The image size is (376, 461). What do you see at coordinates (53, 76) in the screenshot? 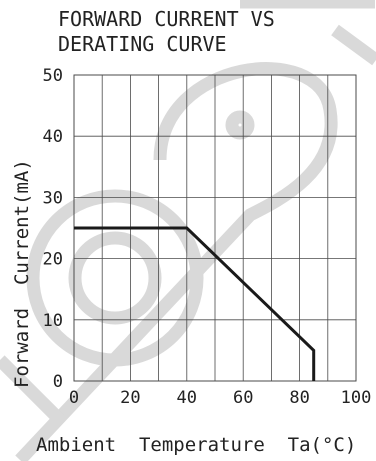
I see `y-tick-label: 50` at bounding box center [53, 76].